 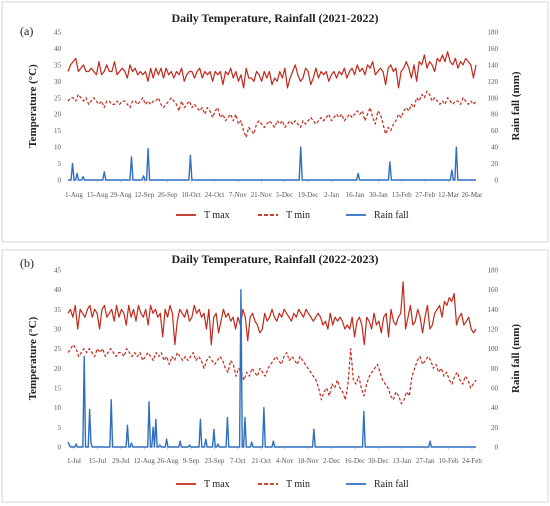 What do you see at coordinates (449, 195) in the screenshot?
I see `x-tick-label: 12-Mar` at bounding box center [449, 195].